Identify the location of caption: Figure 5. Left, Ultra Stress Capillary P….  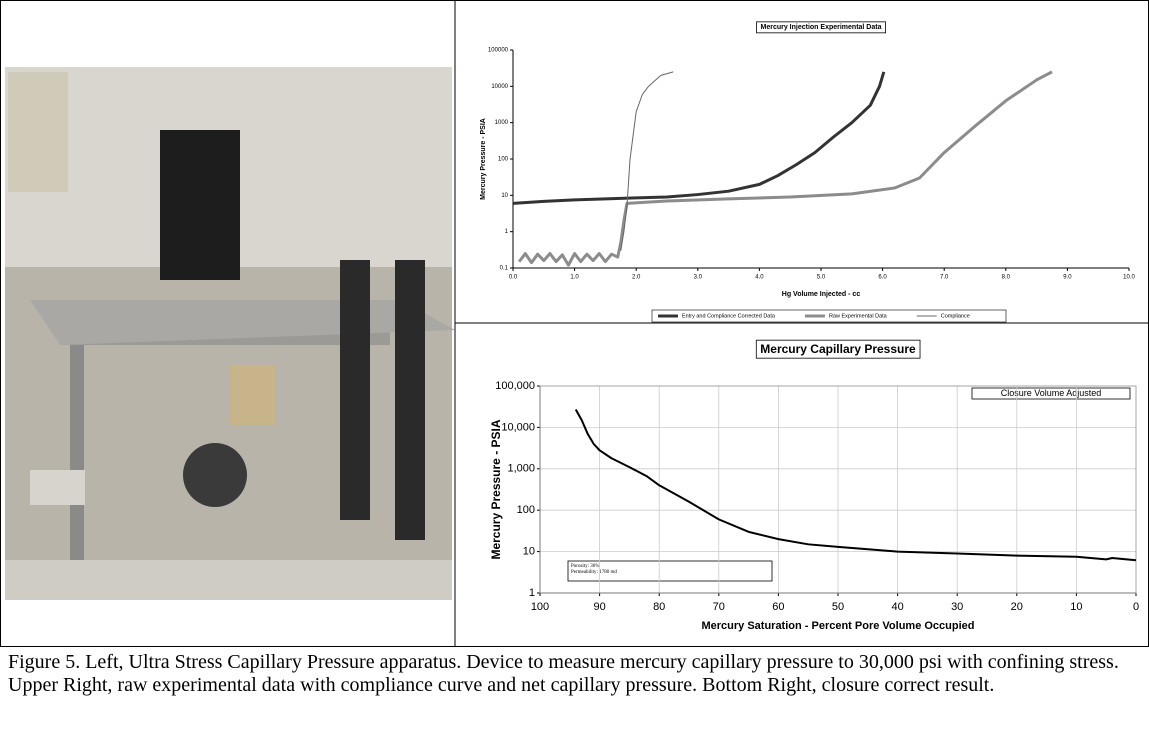
(574, 694).